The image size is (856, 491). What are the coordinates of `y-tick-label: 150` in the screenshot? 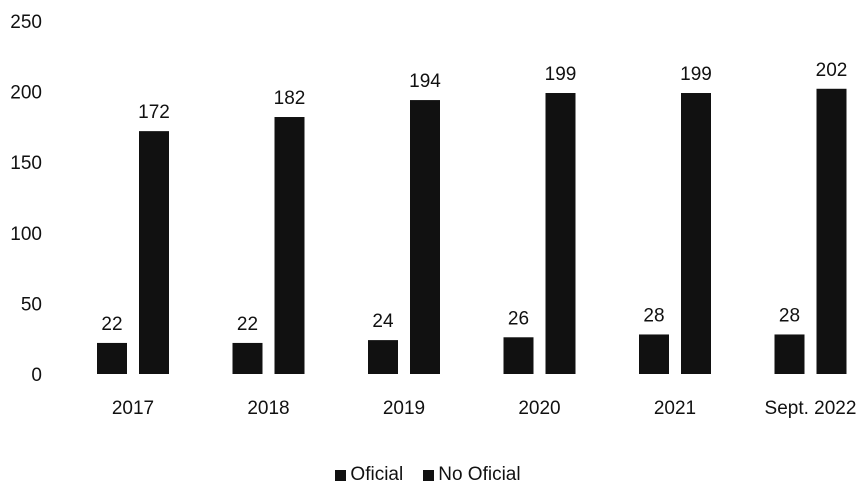 It's located at (26, 163).